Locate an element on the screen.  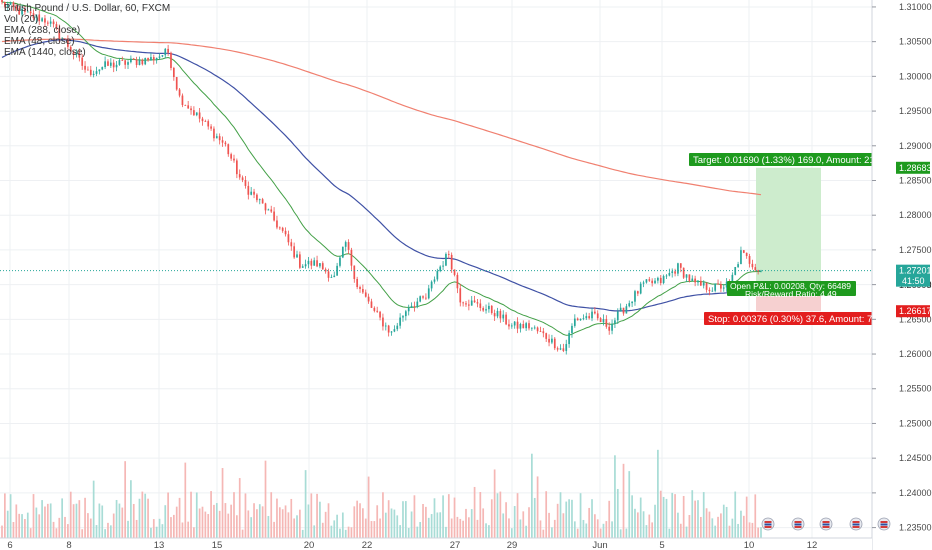
ema-48-label: EMA (48, close) is located at coordinates (39, 41).